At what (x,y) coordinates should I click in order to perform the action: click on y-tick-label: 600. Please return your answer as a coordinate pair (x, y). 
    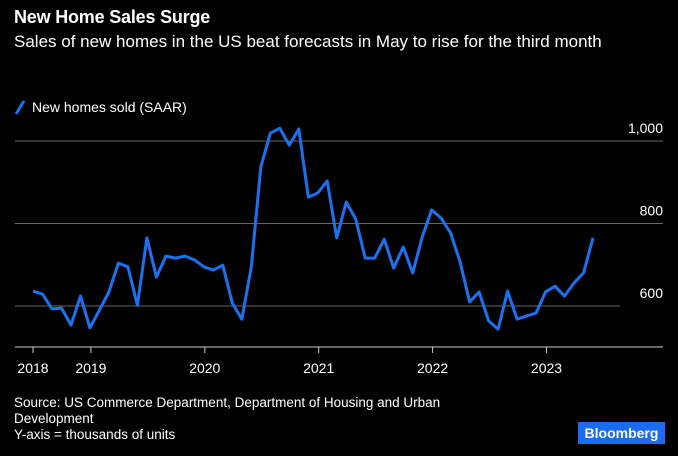
    Looking at the image, I should click on (652, 293).